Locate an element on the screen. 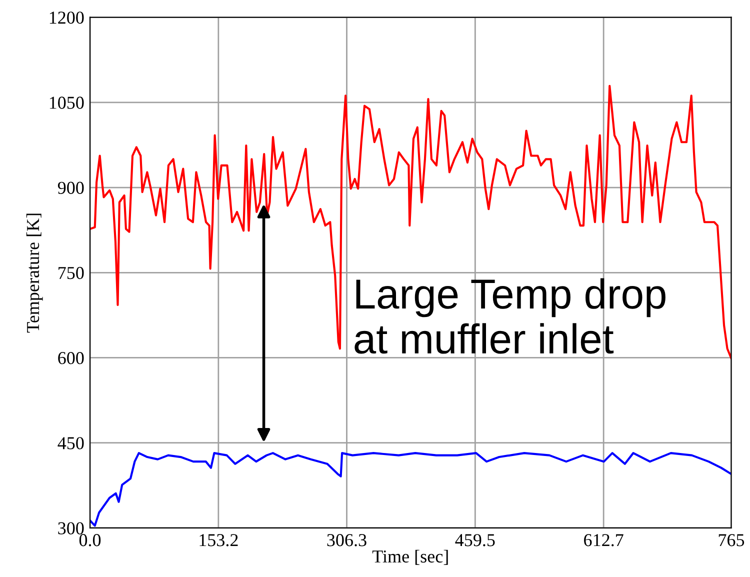  y-tick-label: 600 is located at coordinates (71, 358).